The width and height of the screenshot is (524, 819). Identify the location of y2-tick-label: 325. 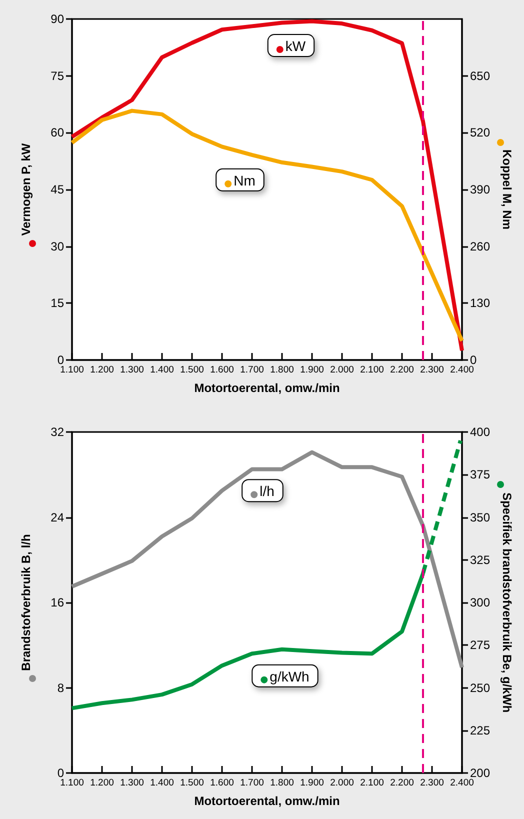
(480, 559).